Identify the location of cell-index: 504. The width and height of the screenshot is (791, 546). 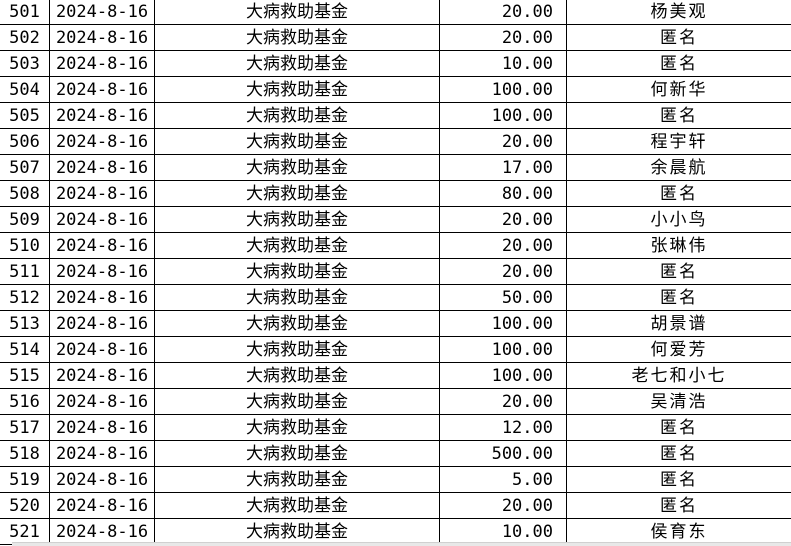
(25, 89).